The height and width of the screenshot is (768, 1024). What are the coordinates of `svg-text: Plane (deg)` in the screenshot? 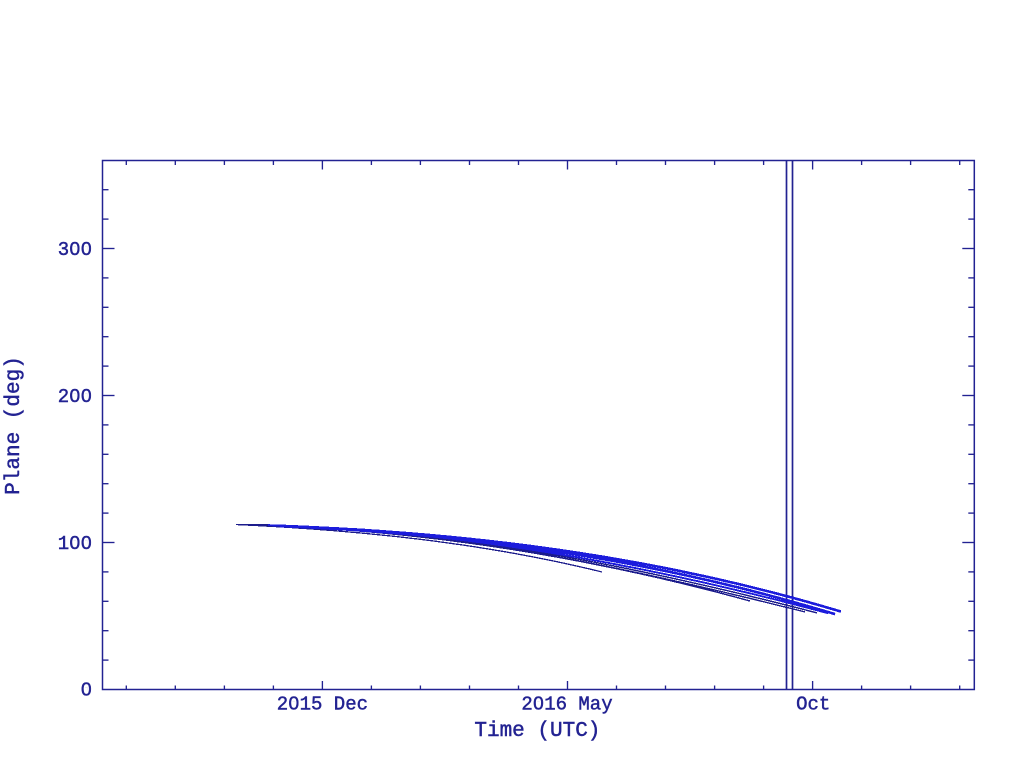 It's located at (14, 425).